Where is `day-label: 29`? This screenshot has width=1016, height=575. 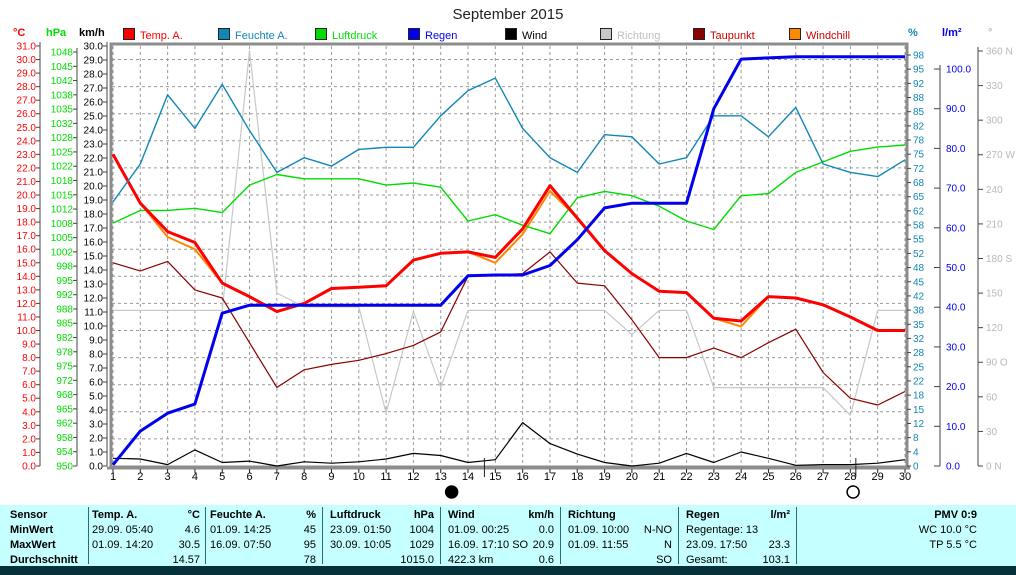
day-label: 29 is located at coordinates (878, 477).